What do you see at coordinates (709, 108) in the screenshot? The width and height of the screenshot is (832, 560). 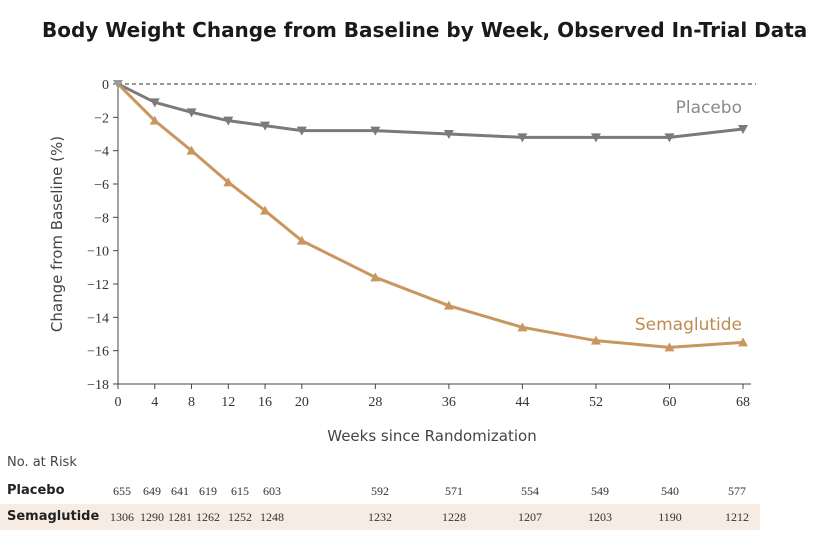 I see `series-label-placebo: Placebo` at bounding box center [709, 108].